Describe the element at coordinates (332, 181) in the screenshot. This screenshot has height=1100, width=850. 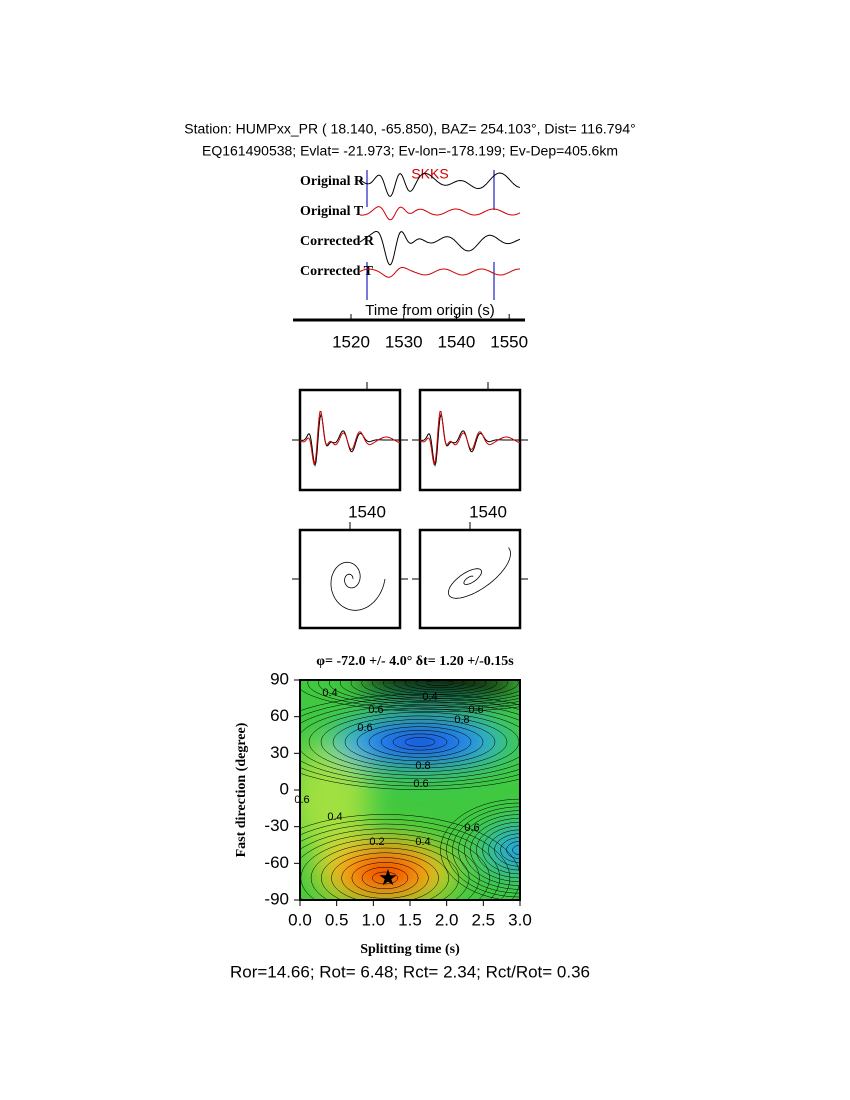
I see `trace-label: Original R` at that location.